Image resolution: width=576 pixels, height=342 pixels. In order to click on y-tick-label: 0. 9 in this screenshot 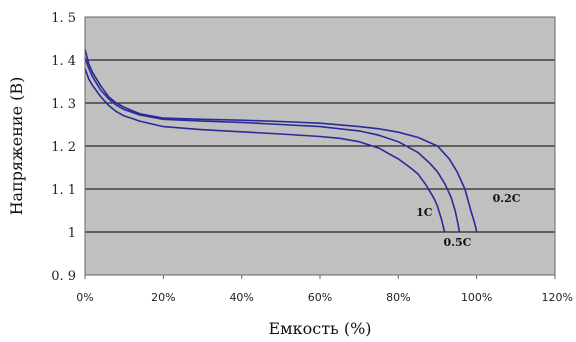, I will do `click(63, 276)`.